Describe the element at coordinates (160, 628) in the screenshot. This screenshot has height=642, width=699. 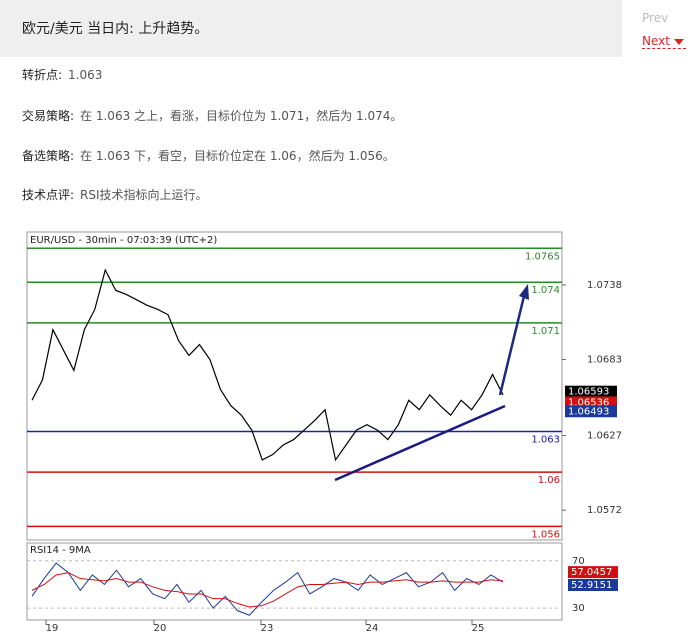
I see `date-label: 20` at that location.